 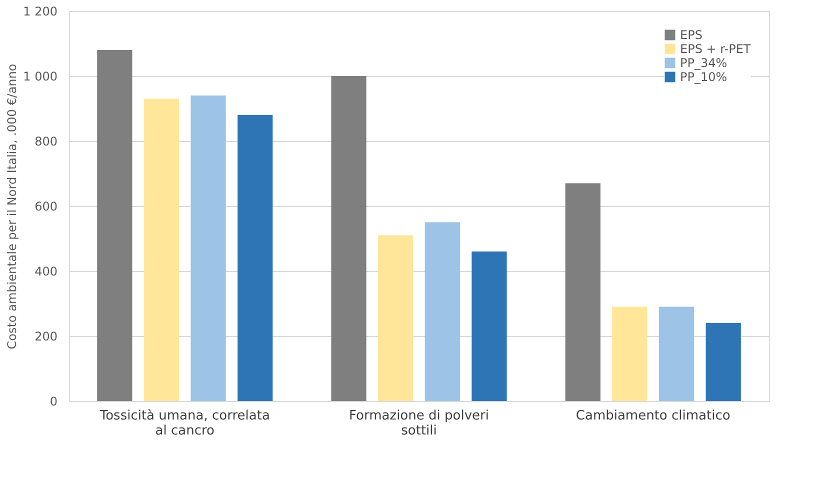 I want to click on y-tick-label: 200, so click(x=46, y=337).